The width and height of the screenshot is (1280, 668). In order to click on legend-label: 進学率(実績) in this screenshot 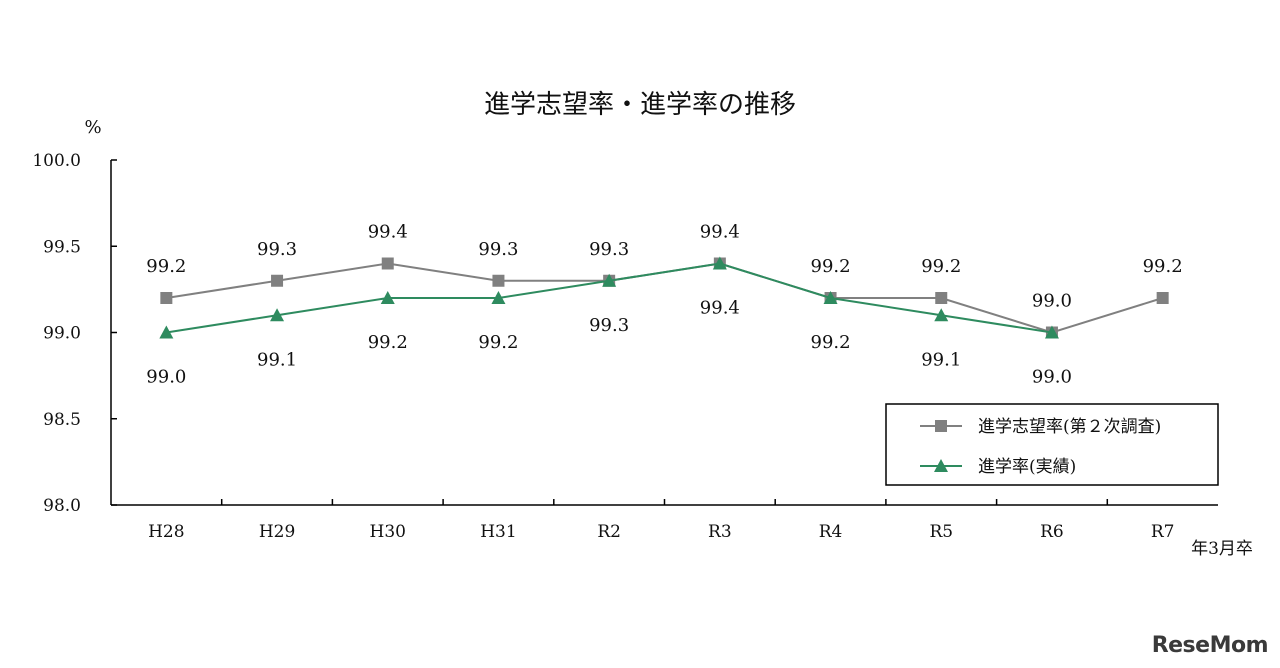, I will do `click(1027, 467)`.